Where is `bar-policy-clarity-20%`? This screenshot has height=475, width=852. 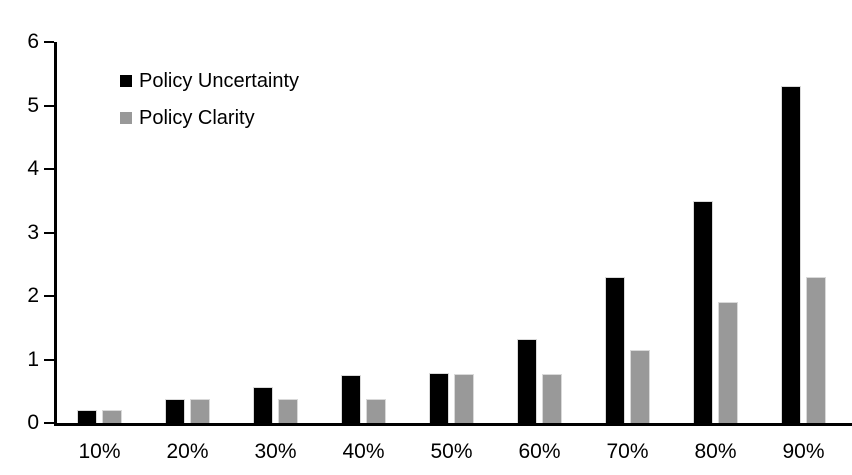 bar-policy-clarity-20% is located at coordinates (200, 411).